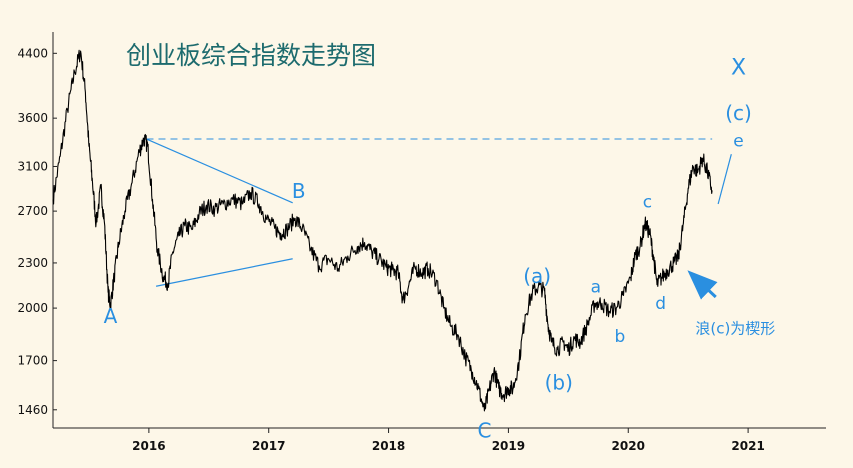 This screenshot has height=468, width=853. I want to click on y-tick-label: 2000, so click(32, 308).